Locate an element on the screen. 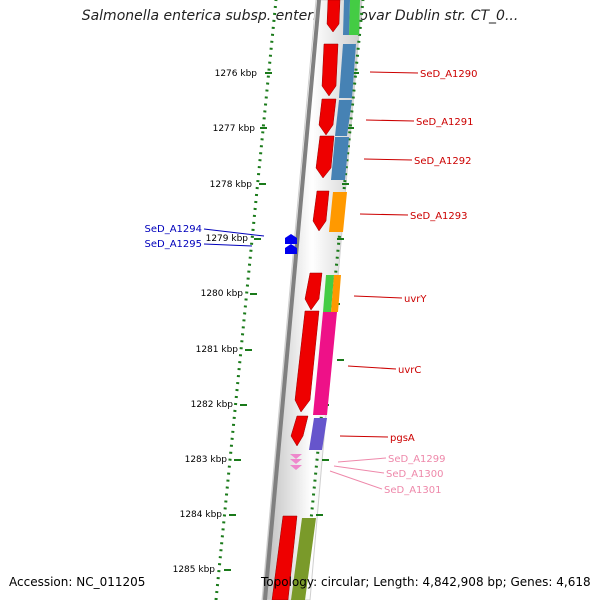 Image resolution: width=600 pixels, height=600 pixels. gene-label-uvrc: uvrC is located at coordinates (409, 370).